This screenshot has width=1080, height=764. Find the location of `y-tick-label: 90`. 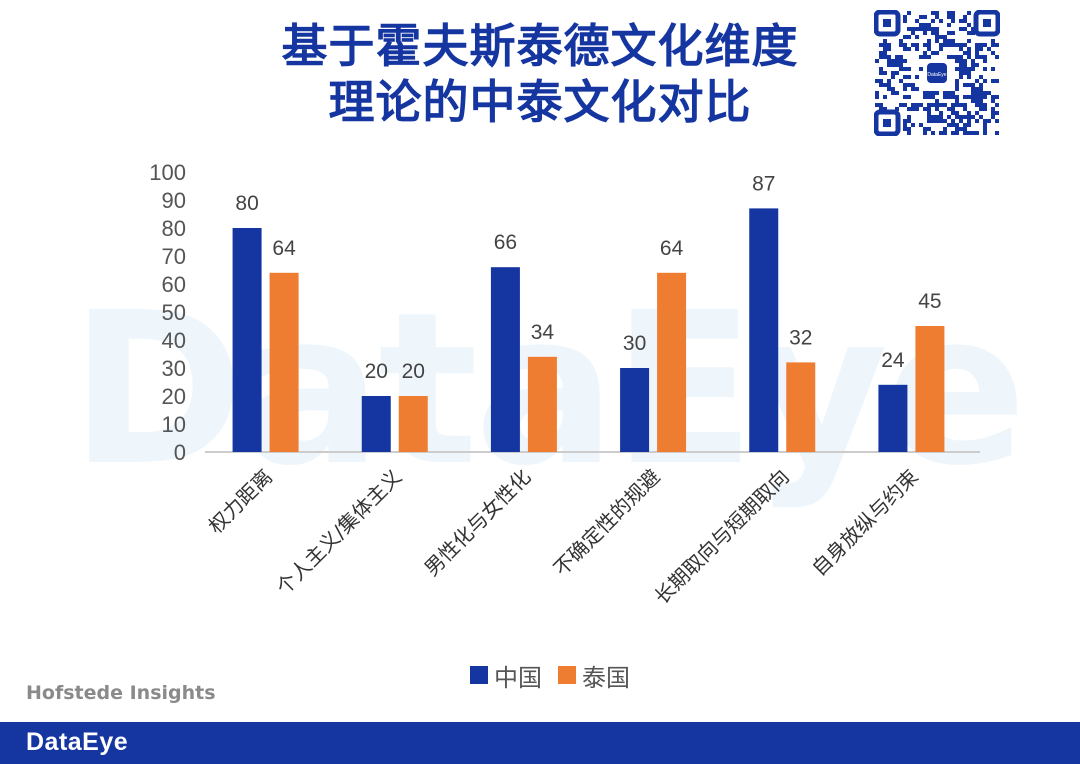

y-tick-label: 90 is located at coordinates (174, 200).